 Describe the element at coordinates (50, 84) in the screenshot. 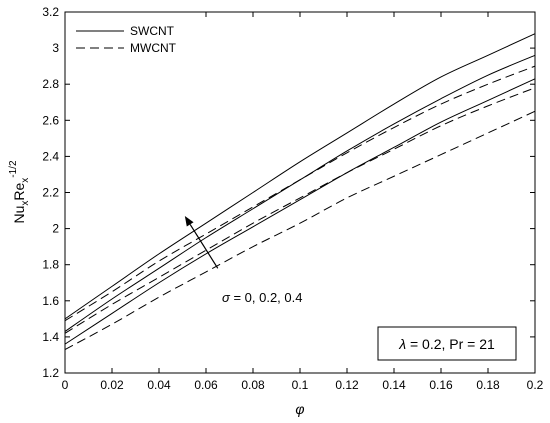

I see `y-tick-label: 2.8` at that location.